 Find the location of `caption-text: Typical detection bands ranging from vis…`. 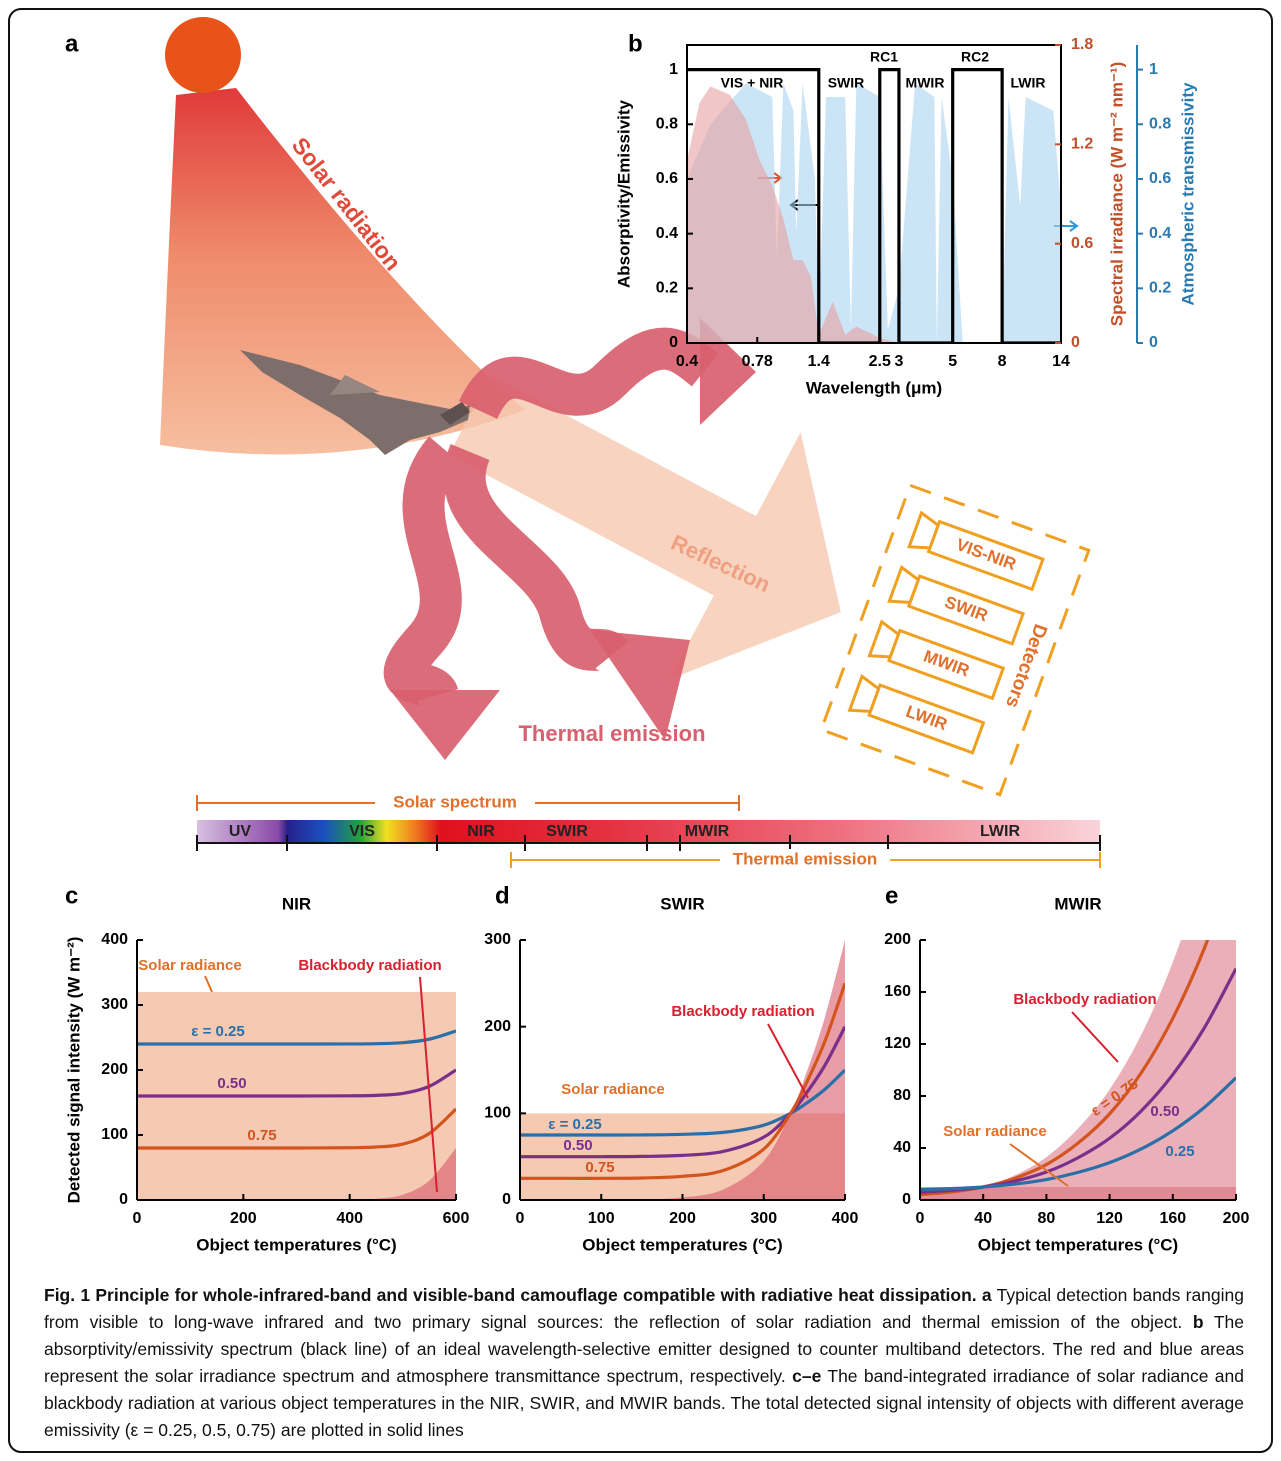

caption-text: Typical detection bands ranging from vis… is located at coordinates (644, 1308).